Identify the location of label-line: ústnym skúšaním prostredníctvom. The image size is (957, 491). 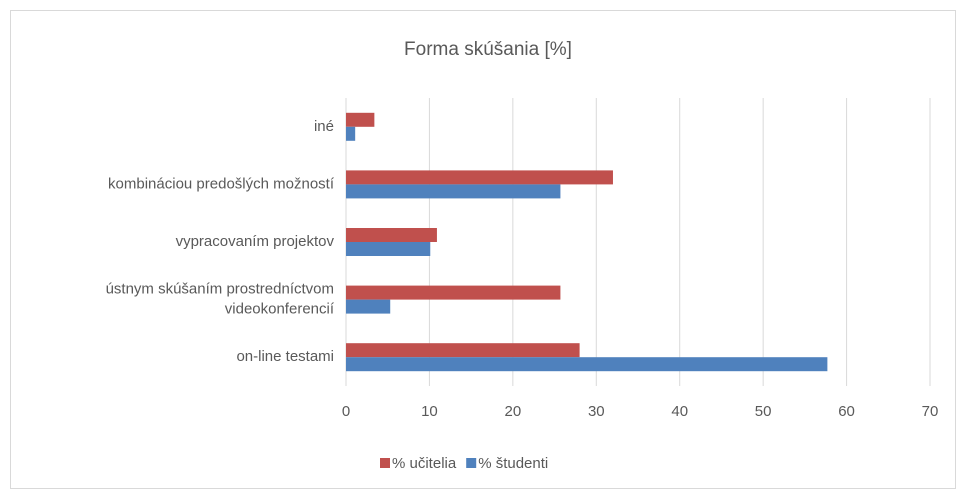
(220, 289).